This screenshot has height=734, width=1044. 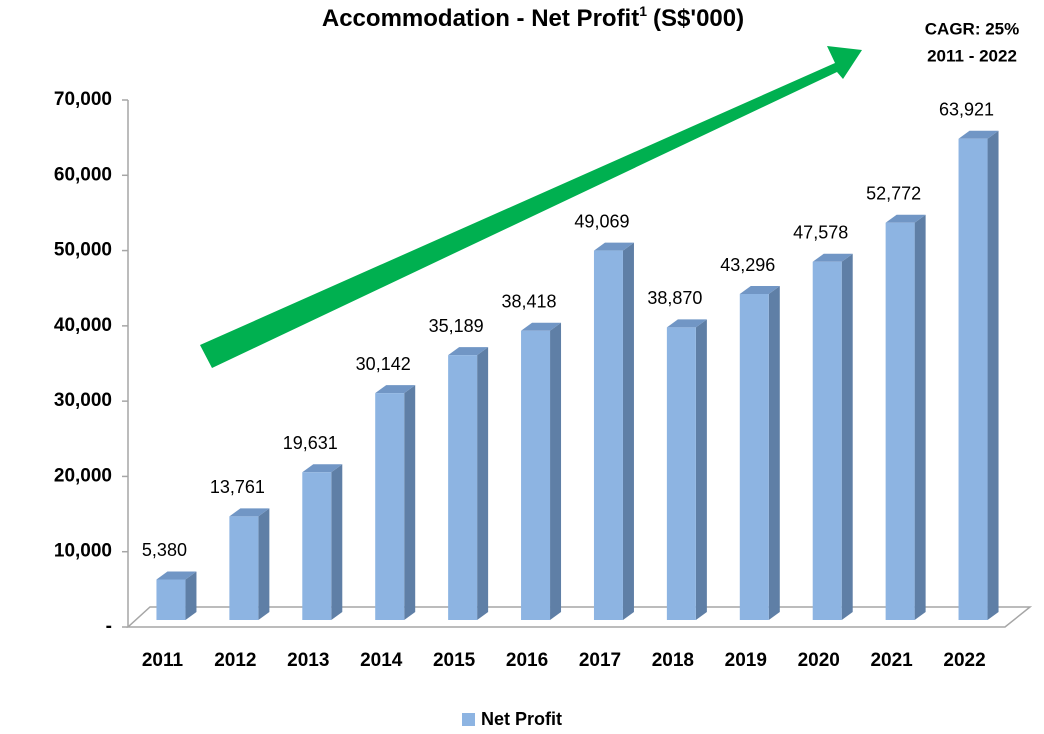 I want to click on title-note: 1, so click(x=643, y=11).